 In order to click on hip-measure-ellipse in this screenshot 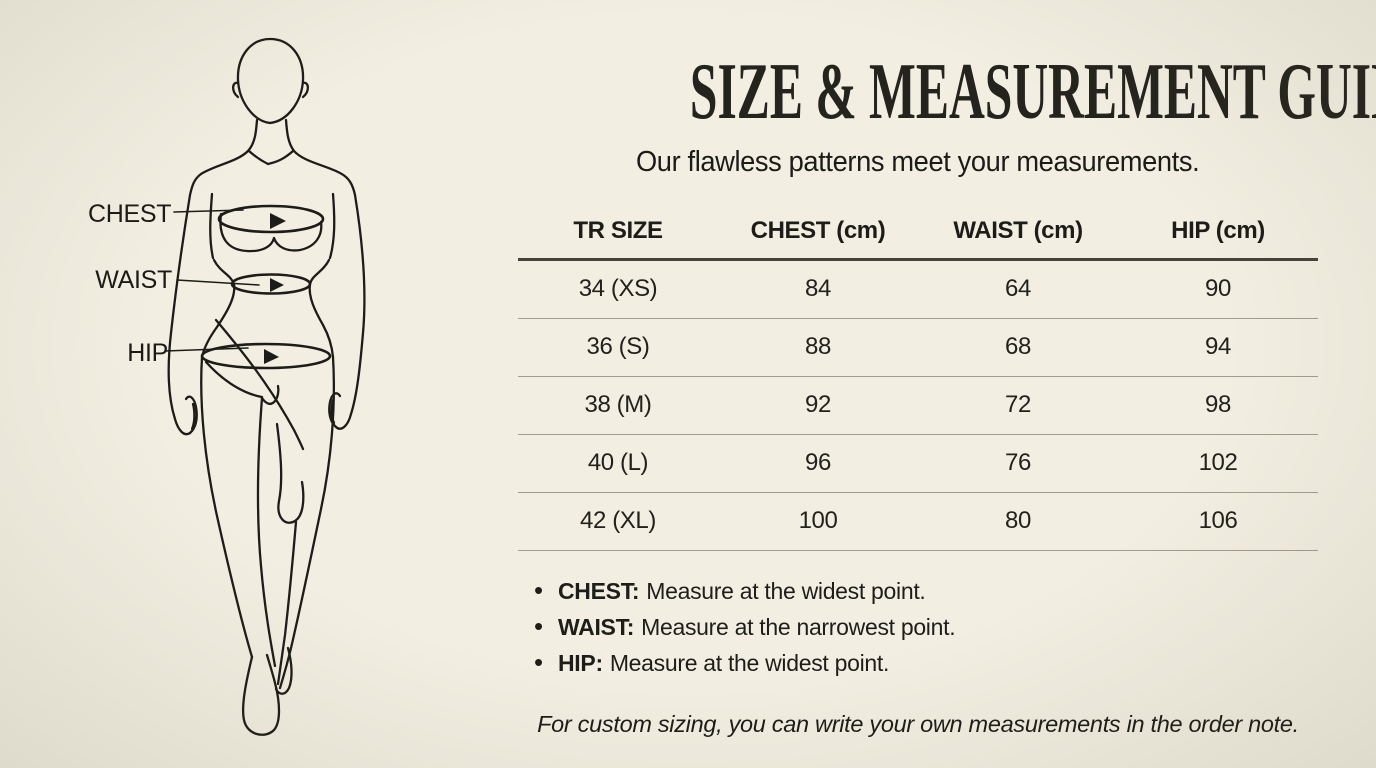, I will do `click(266, 356)`.